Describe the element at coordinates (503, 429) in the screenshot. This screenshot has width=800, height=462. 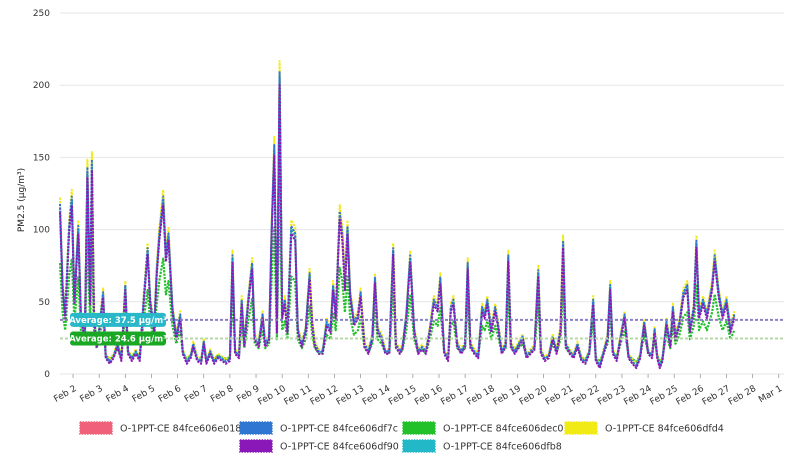
I see `legend-label: O-1PPT-CE 84fce606dec0` at that location.